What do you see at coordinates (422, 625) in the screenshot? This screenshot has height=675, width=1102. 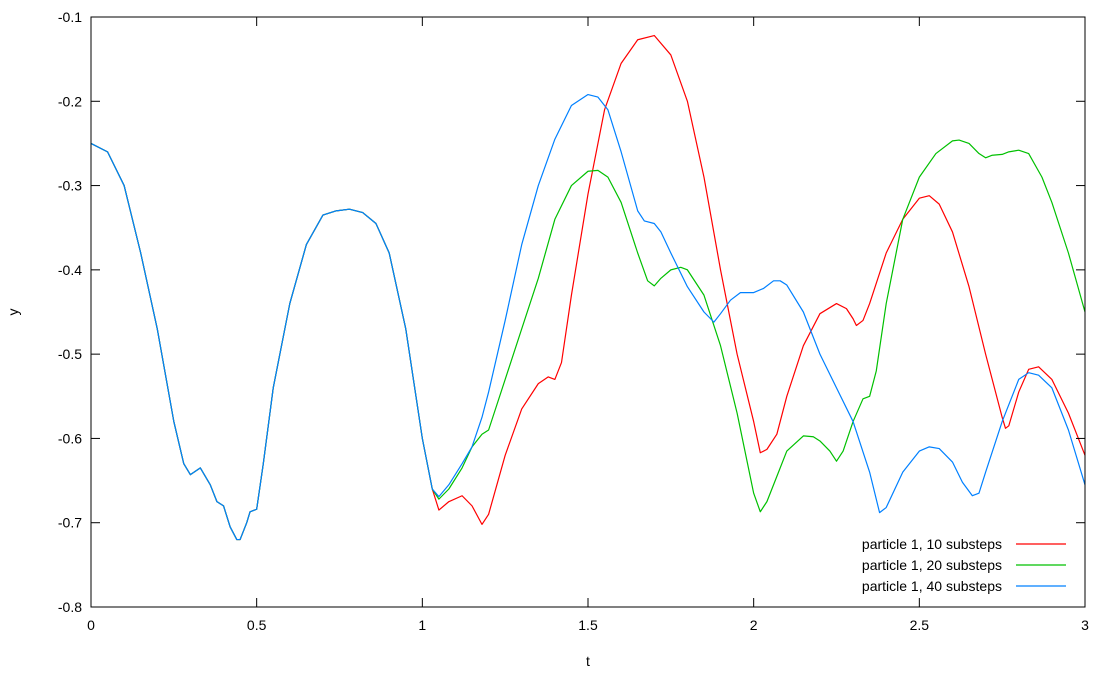 I see `x-tick-label: 1` at bounding box center [422, 625].